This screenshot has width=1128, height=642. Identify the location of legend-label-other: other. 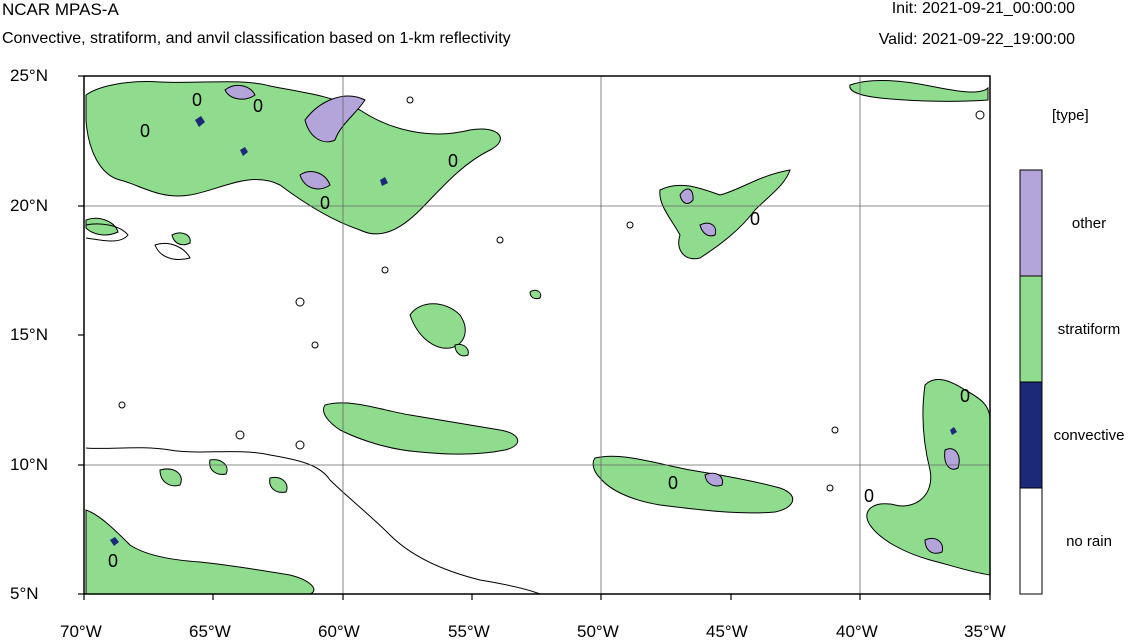
(1089, 223).